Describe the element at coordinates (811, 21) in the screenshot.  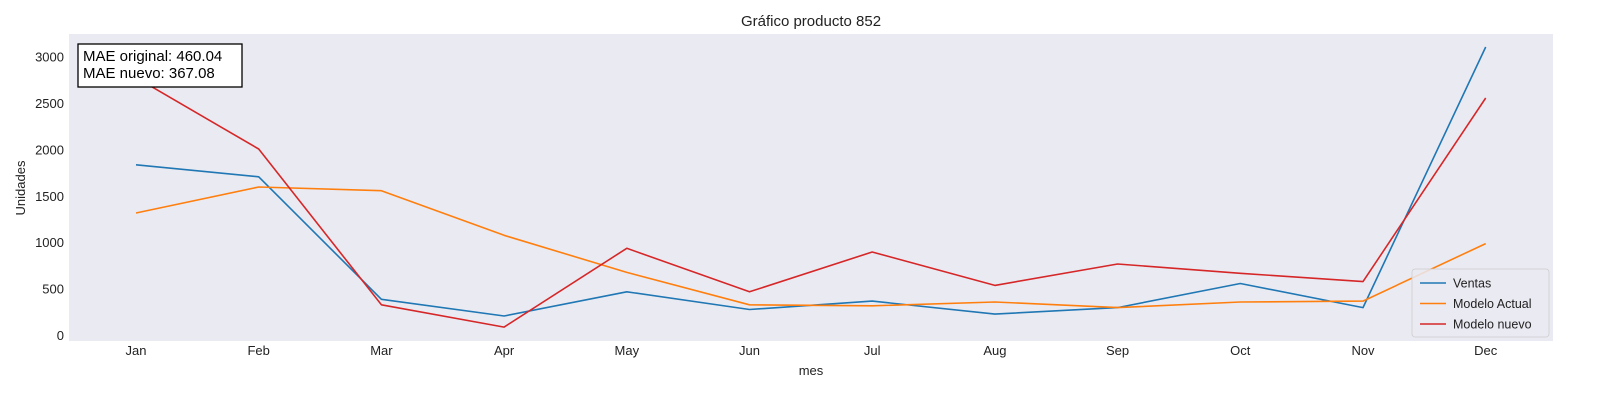
I see `chart-title: Gráfico producto 852` at that location.